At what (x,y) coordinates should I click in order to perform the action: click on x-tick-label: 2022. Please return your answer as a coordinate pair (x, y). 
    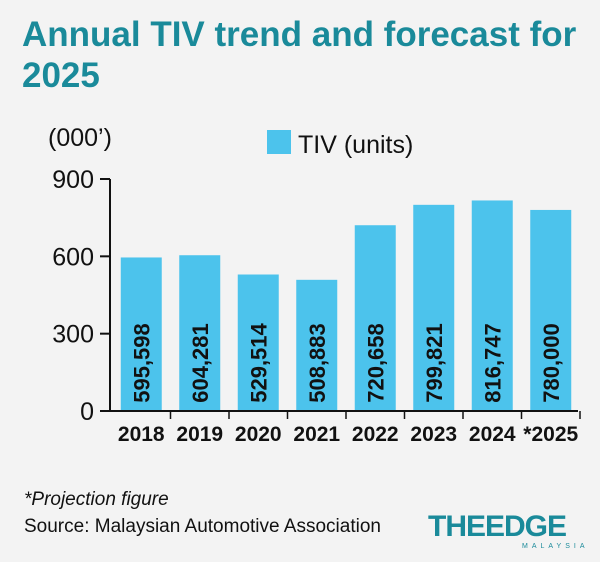
    Looking at the image, I should click on (375, 434).